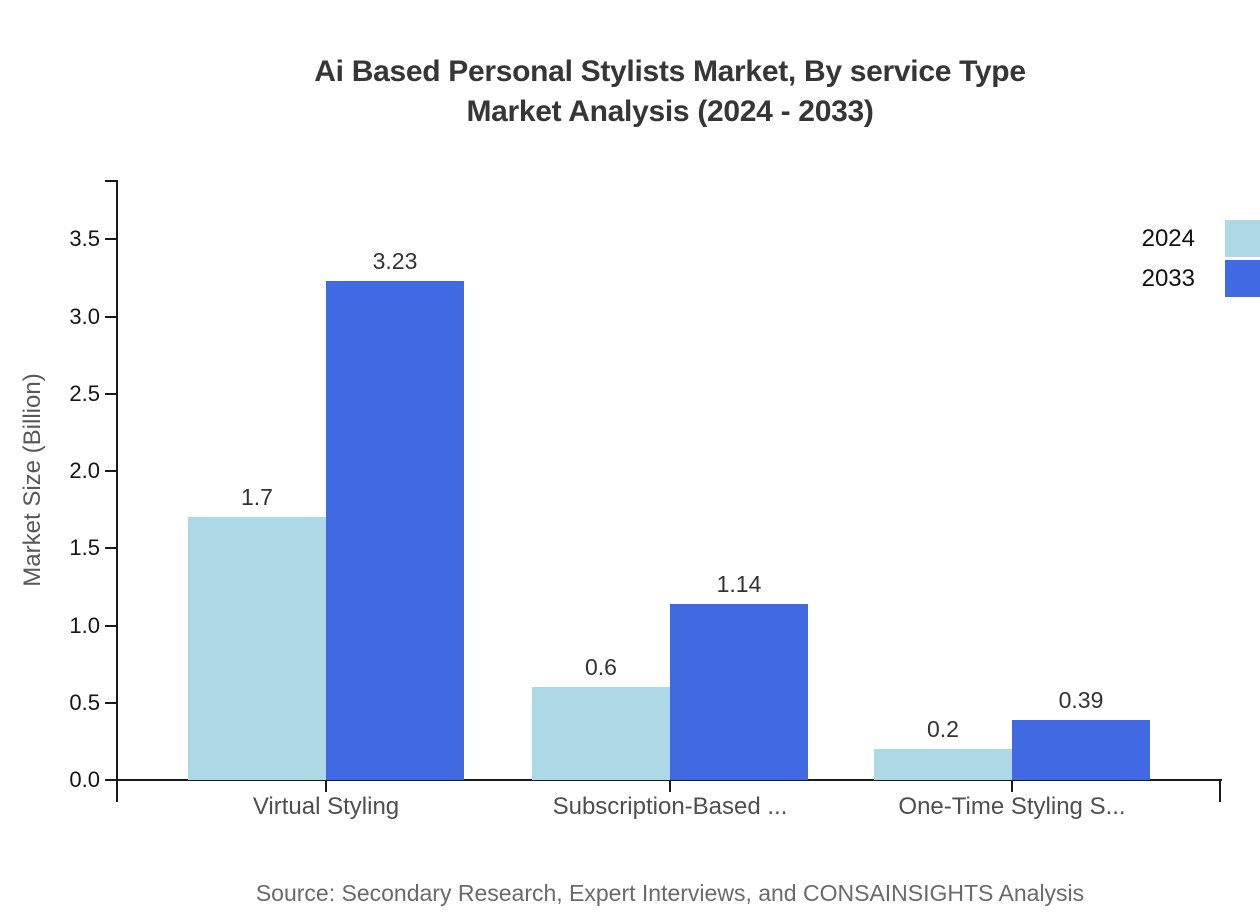 The height and width of the screenshot is (920, 1260). I want to click on bar-value-label: 0.2, so click(943, 729).